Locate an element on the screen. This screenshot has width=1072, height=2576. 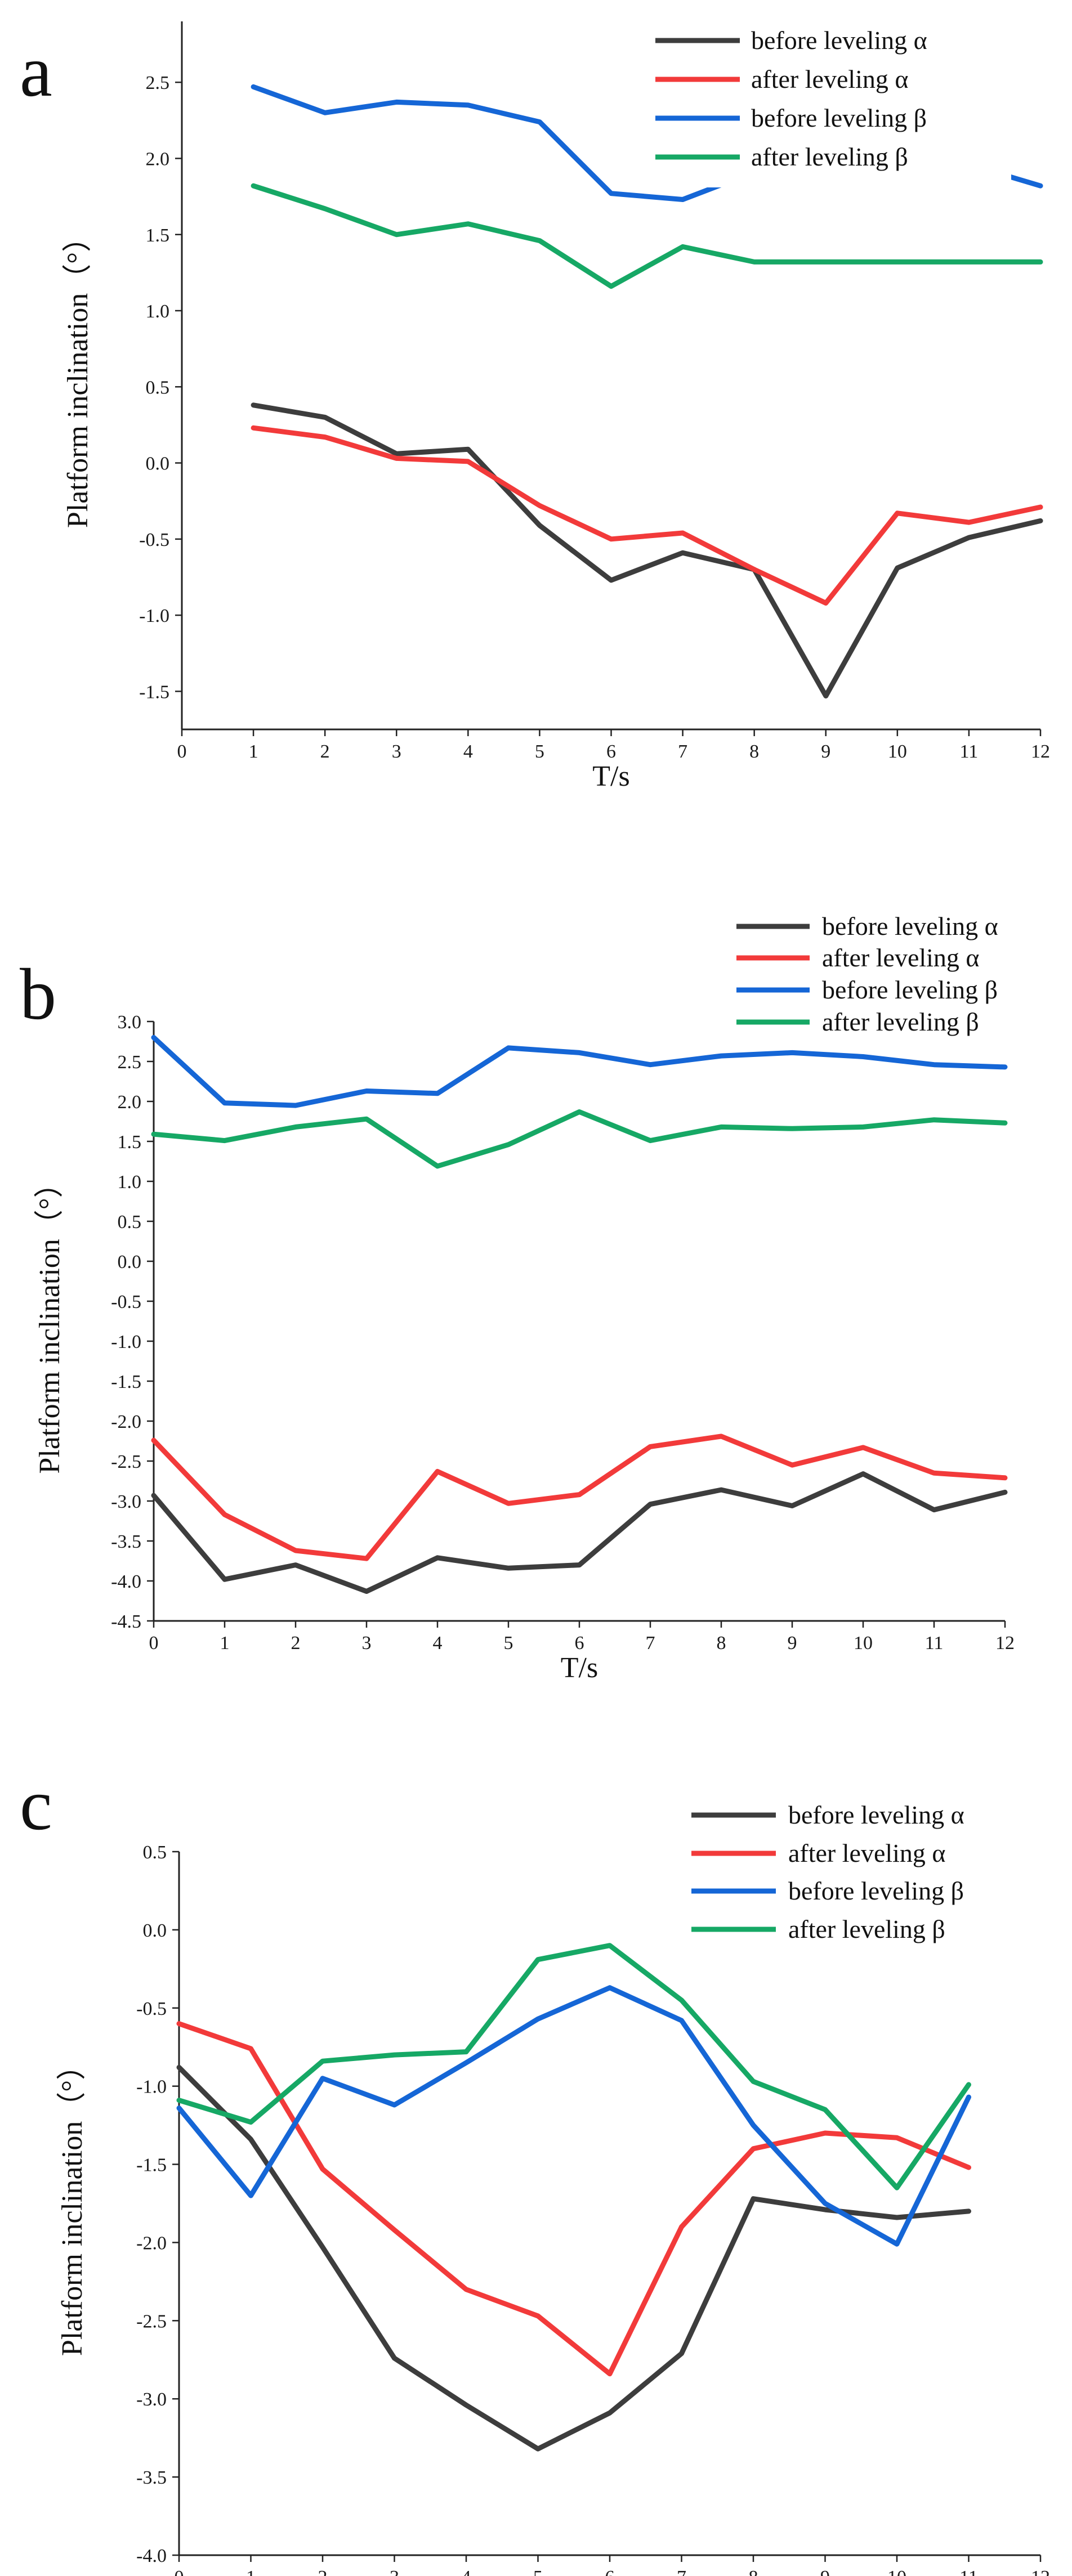
y-tick-label: 1.5 is located at coordinates (130, 1142).